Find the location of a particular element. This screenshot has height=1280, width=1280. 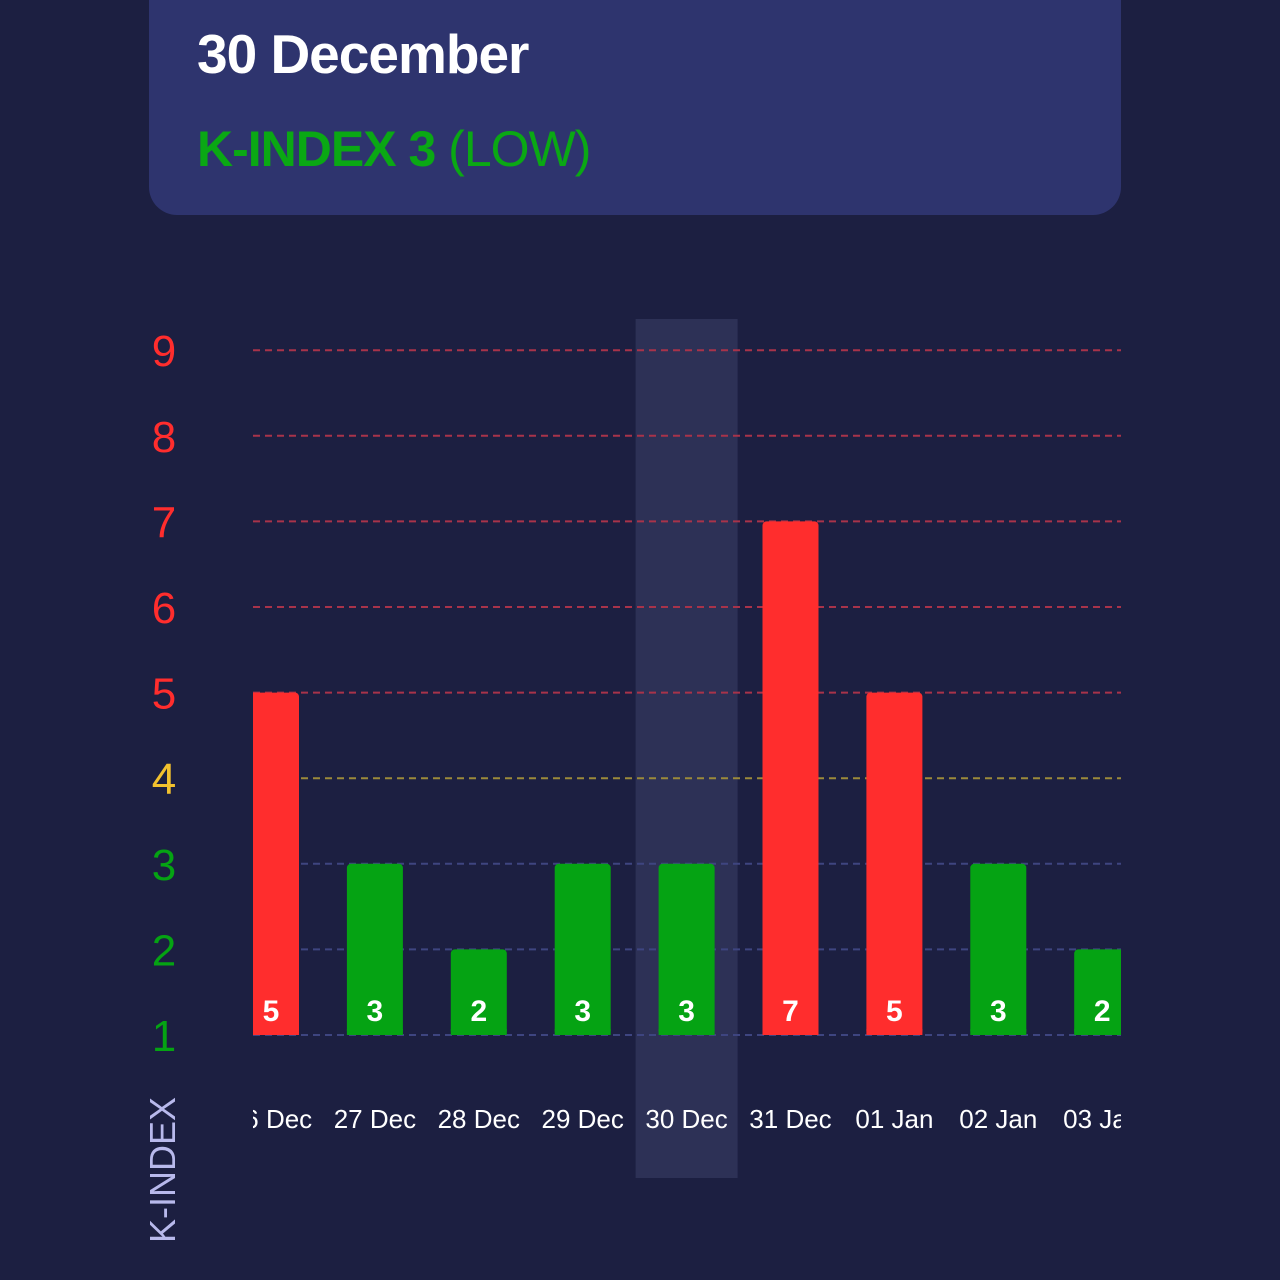

x-tick-label: 31 Dec is located at coordinates (790, 1119).